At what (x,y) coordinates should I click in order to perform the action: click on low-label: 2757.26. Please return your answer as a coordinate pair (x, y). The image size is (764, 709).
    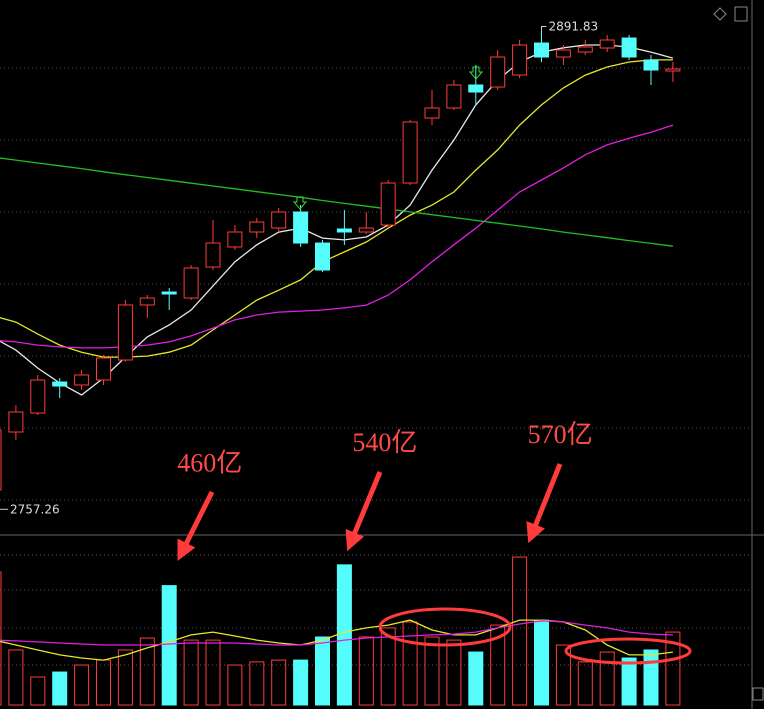
    Looking at the image, I should click on (35, 509).